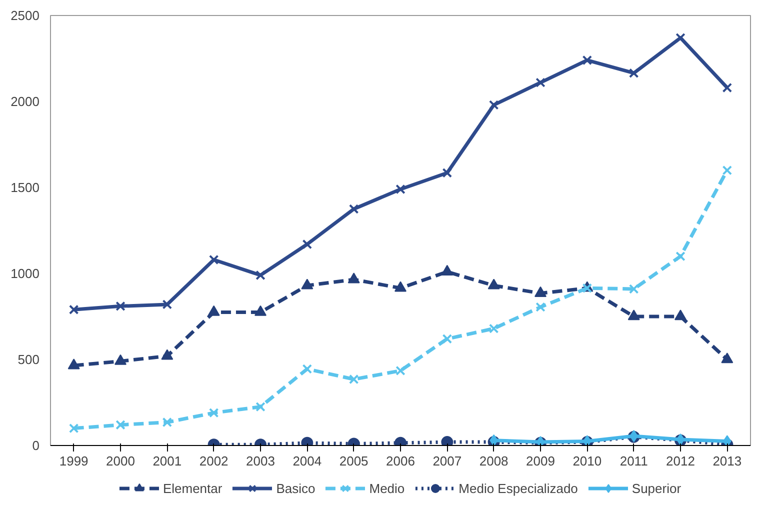  What do you see at coordinates (447, 461) in the screenshot?
I see `x-tick-label: 2007` at bounding box center [447, 461].